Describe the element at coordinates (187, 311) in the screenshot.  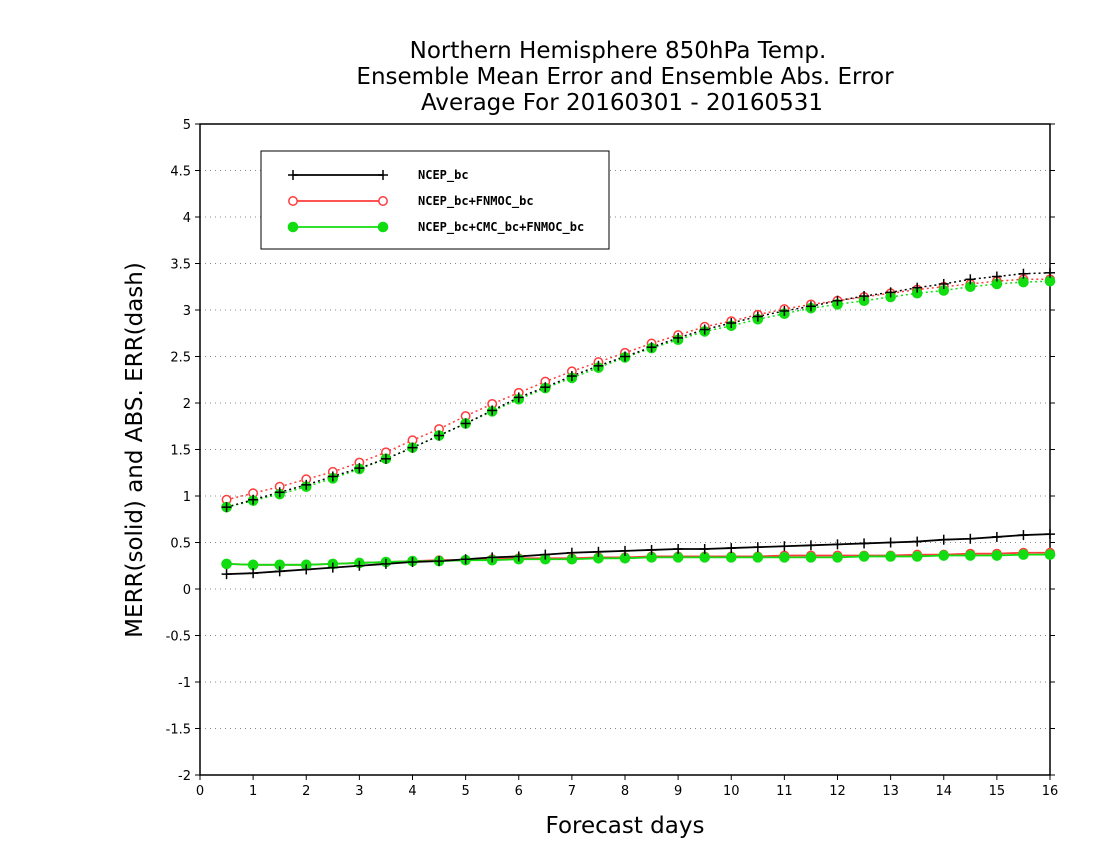
I see `y-tick-label: 3` at that location.